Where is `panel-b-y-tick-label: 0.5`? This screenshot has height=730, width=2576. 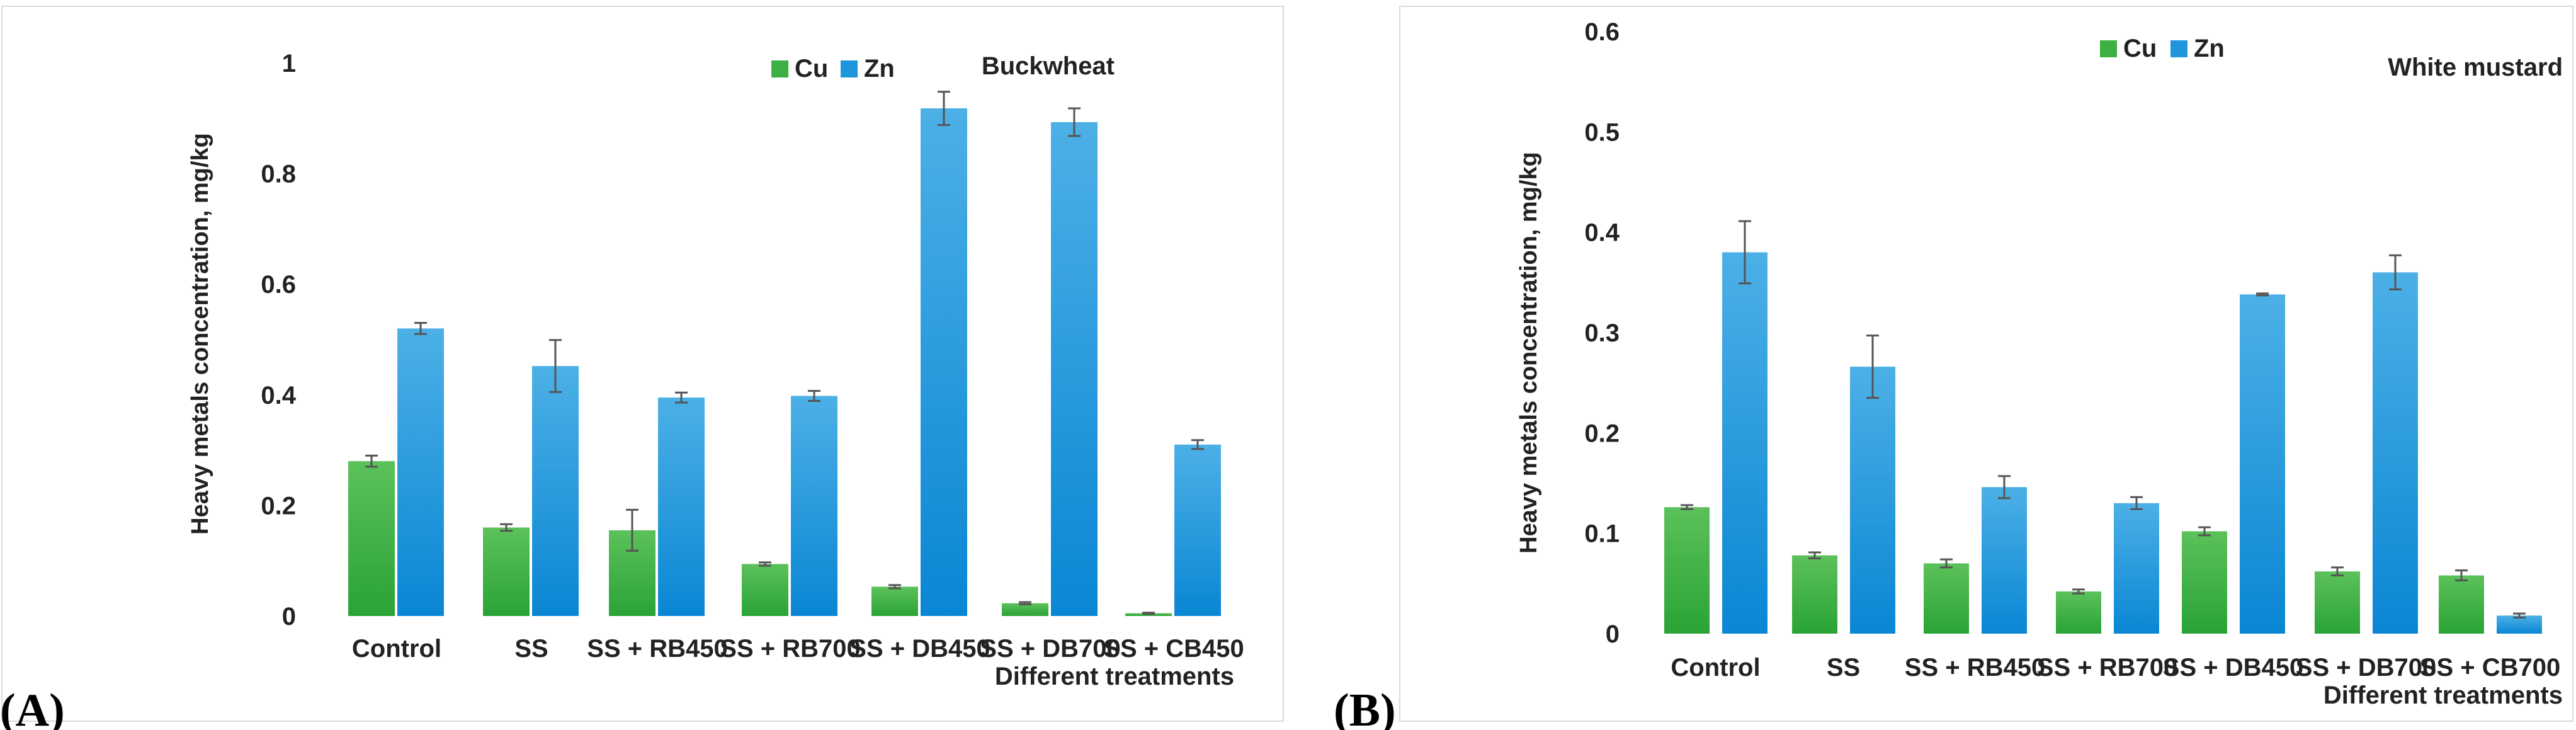
panel-b-y-tick-label: 0.5 is located at coordinates (1602, 132).